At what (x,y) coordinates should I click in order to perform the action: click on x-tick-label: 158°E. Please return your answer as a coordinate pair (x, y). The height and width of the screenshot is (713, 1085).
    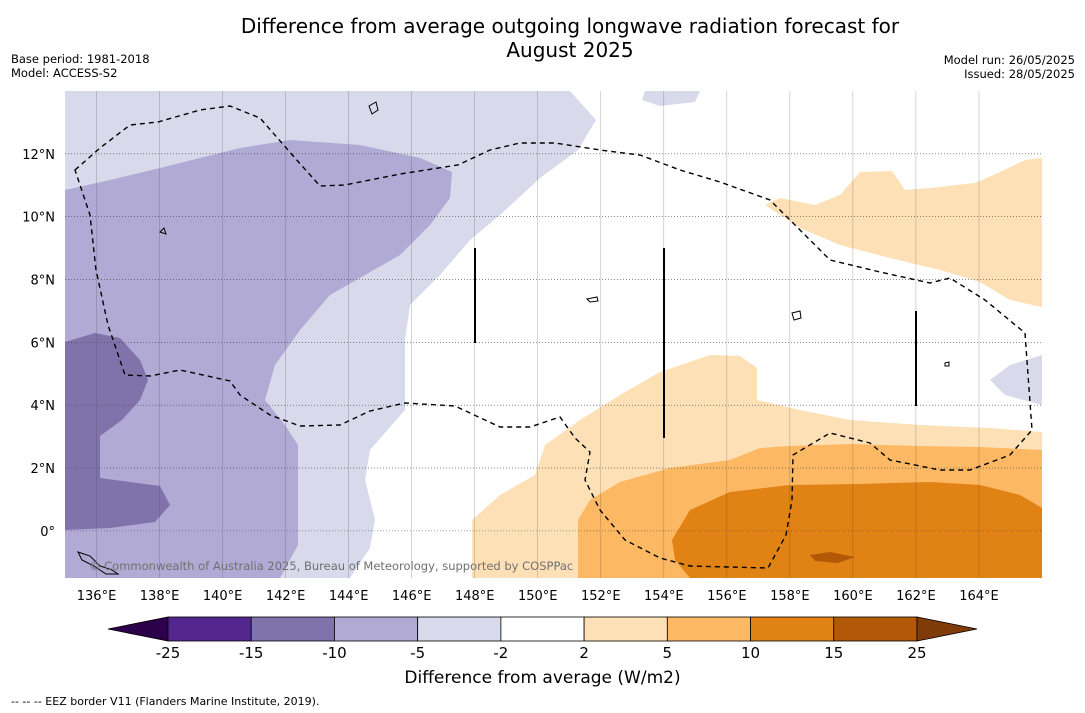
    Looking at the image, I should click on (790, 596).